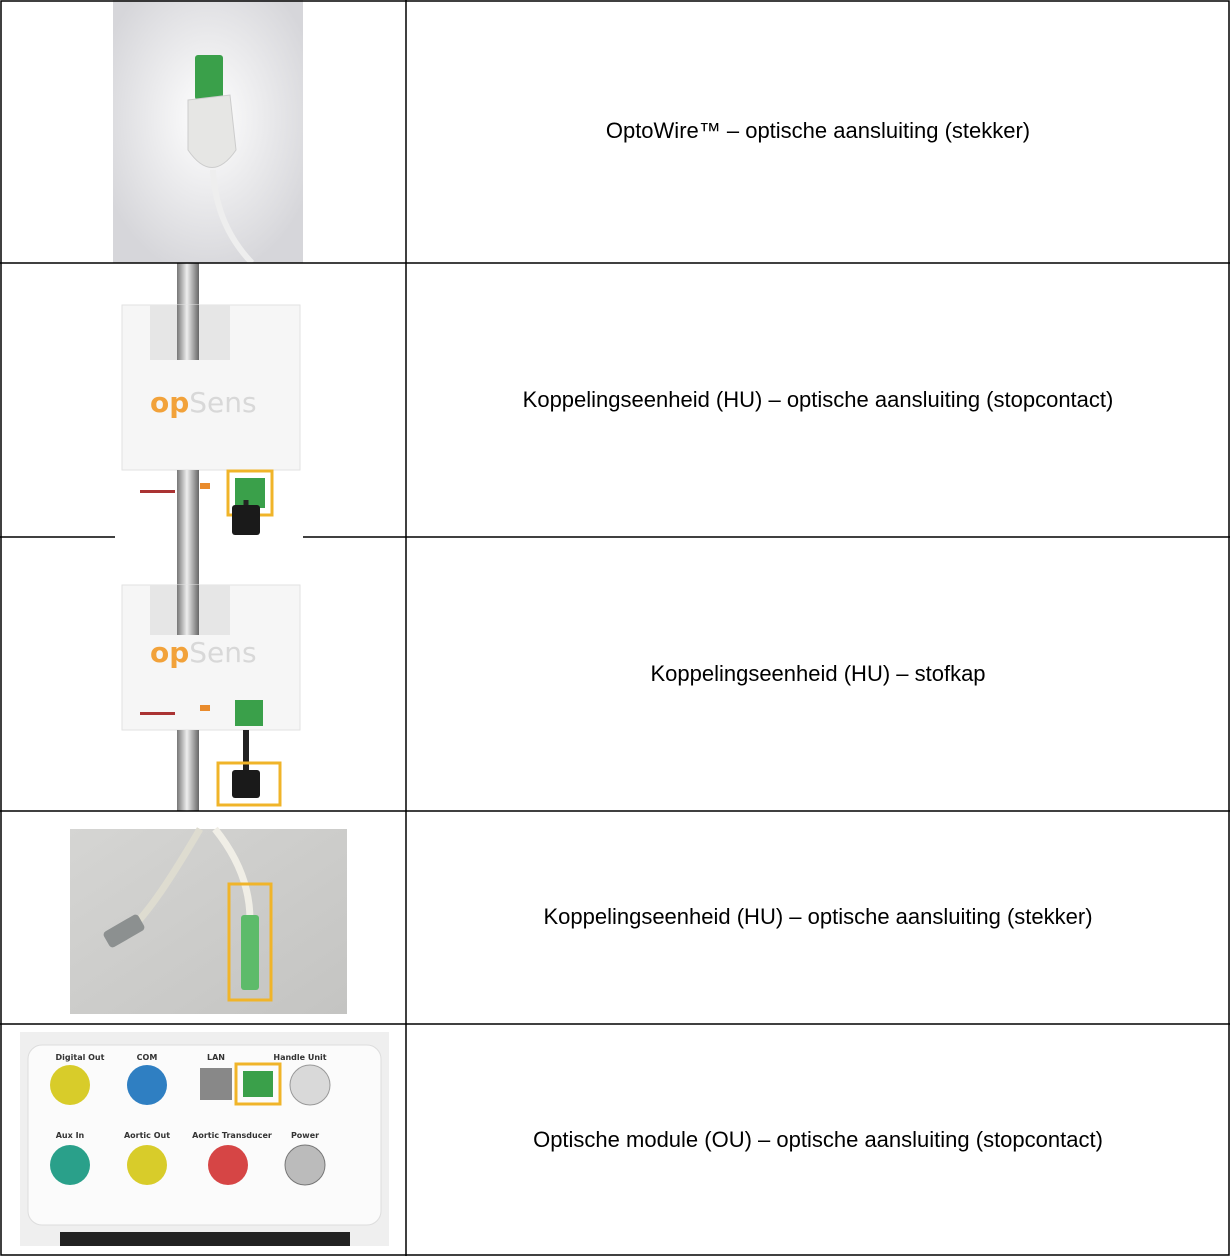  Describe the element at coordinates (147, 1085) in the screenshot. I see `port-com` at that location.